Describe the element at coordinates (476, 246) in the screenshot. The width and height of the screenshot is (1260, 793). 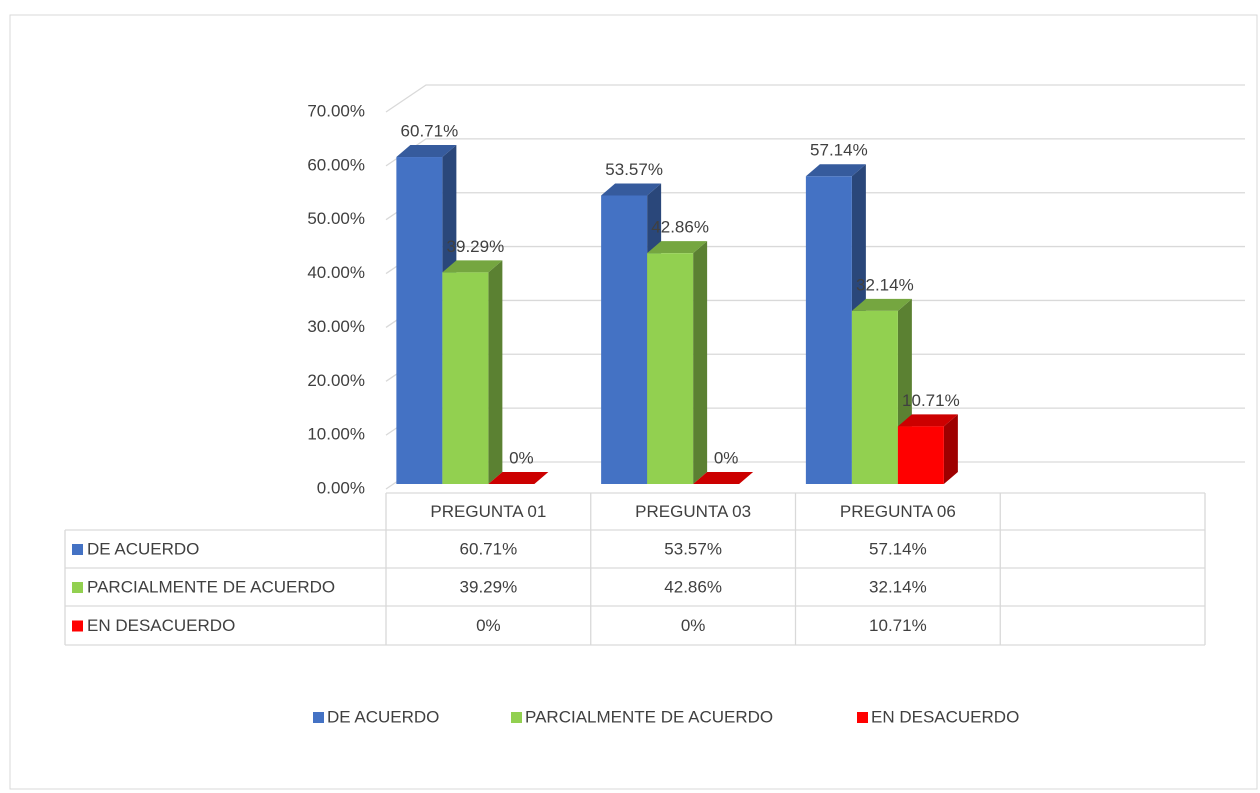
I see `data-label: 39.29%` at that location.